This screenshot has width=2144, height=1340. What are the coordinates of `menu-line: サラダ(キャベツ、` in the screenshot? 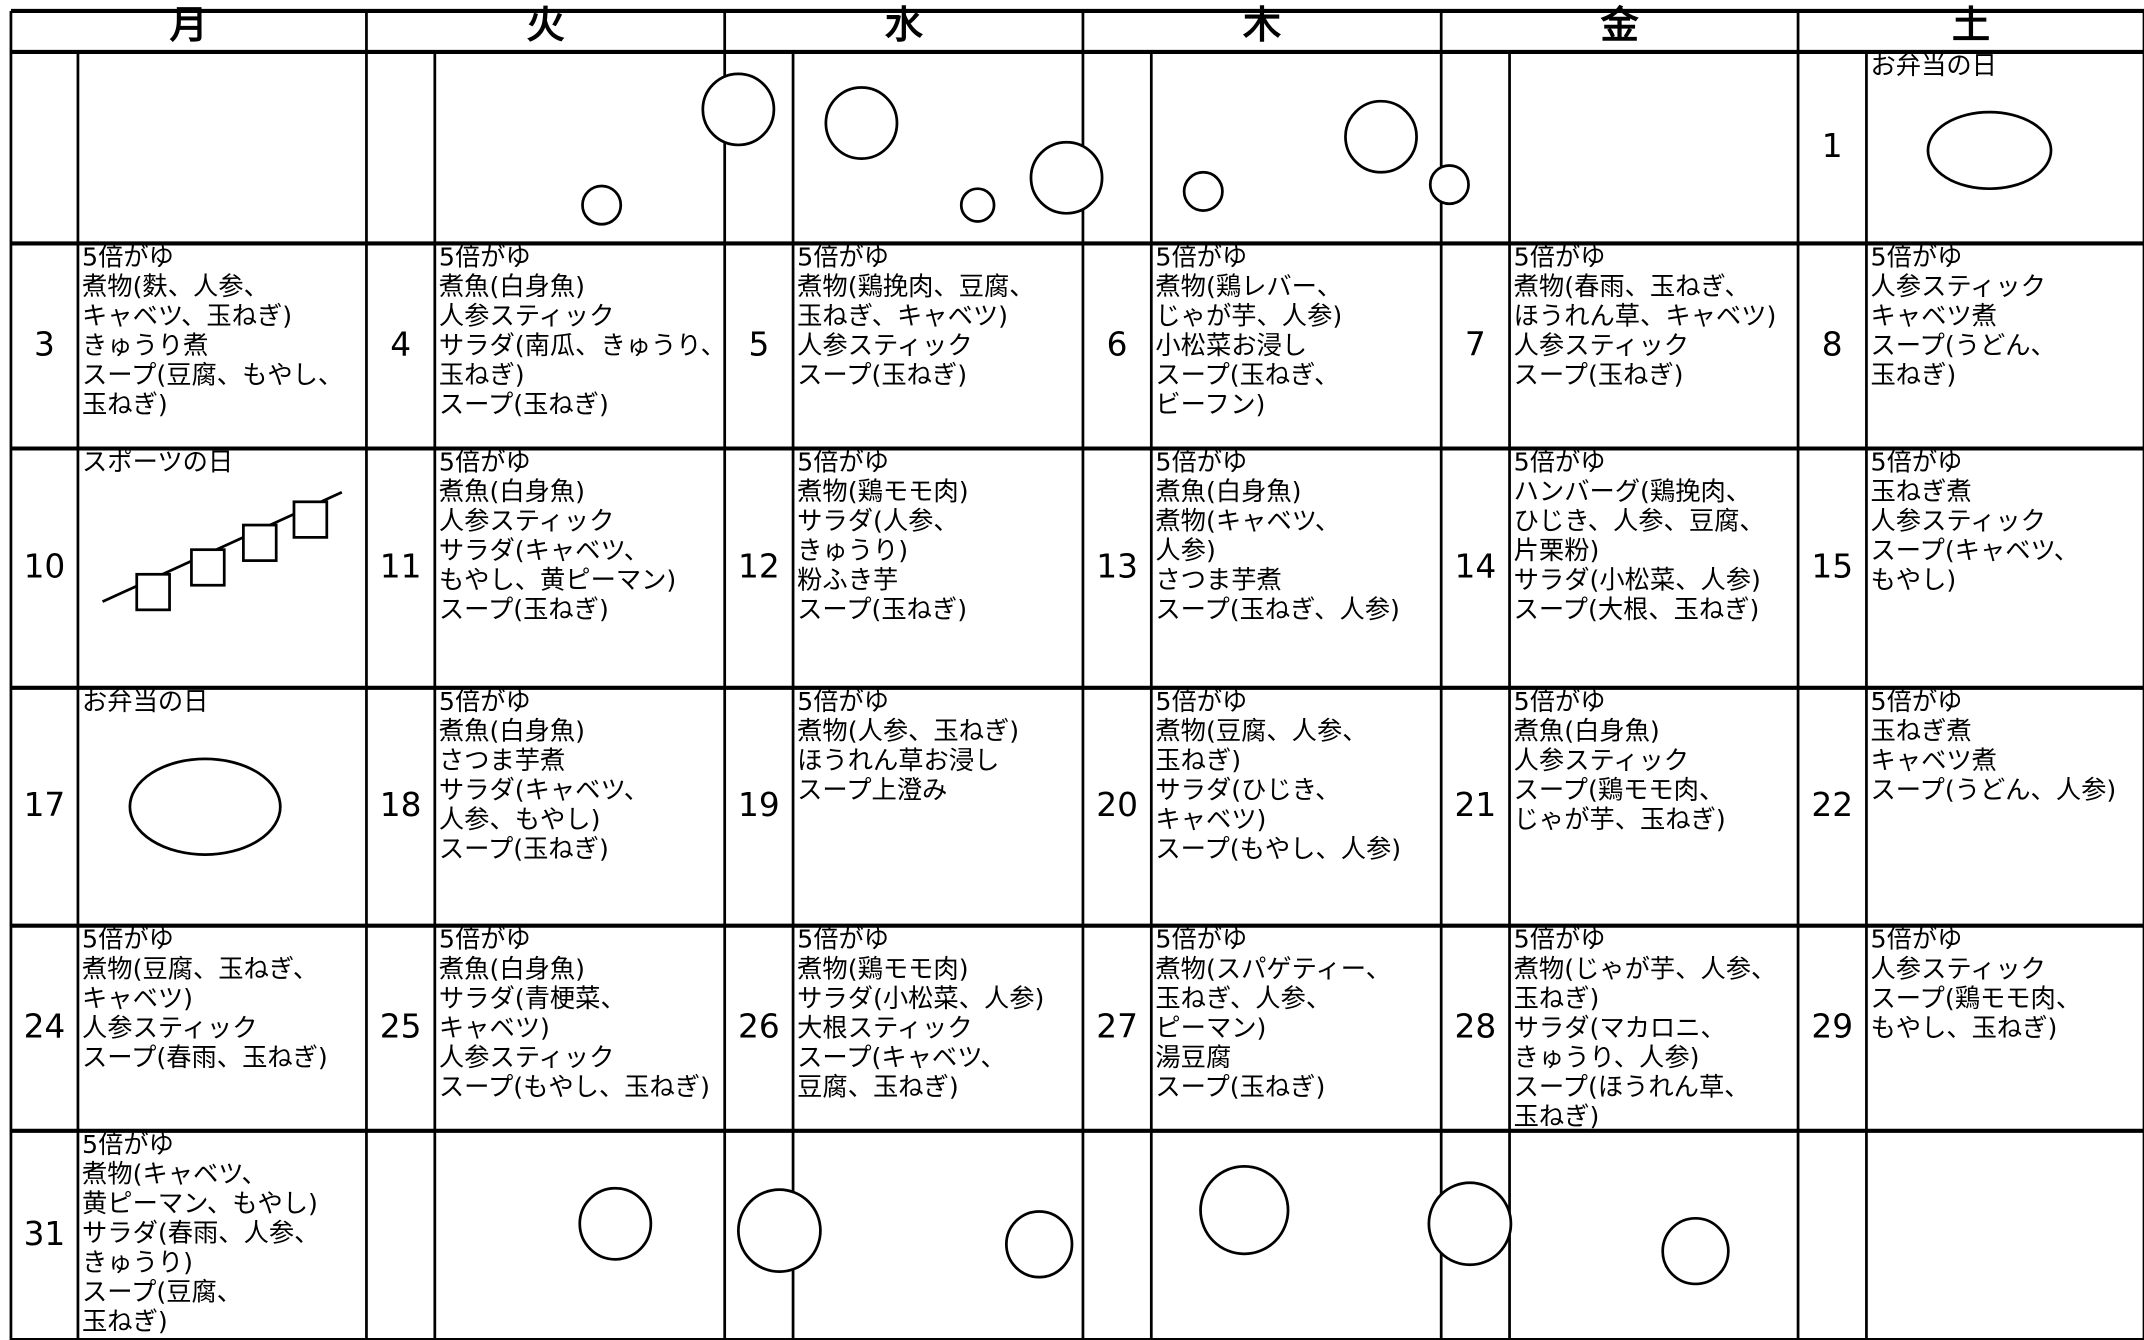 It's located at (544, 550).